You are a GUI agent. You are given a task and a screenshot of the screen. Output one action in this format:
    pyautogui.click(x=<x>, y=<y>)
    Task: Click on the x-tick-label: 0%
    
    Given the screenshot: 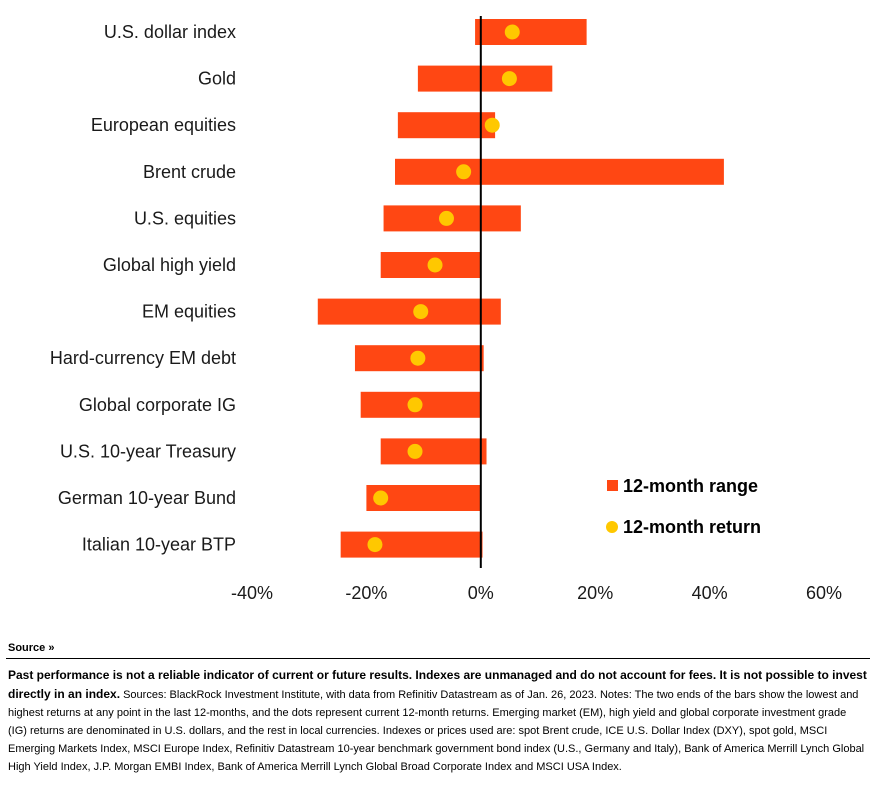 What is the action you would take?
    pyautogui.click(x=481, y=593)
    